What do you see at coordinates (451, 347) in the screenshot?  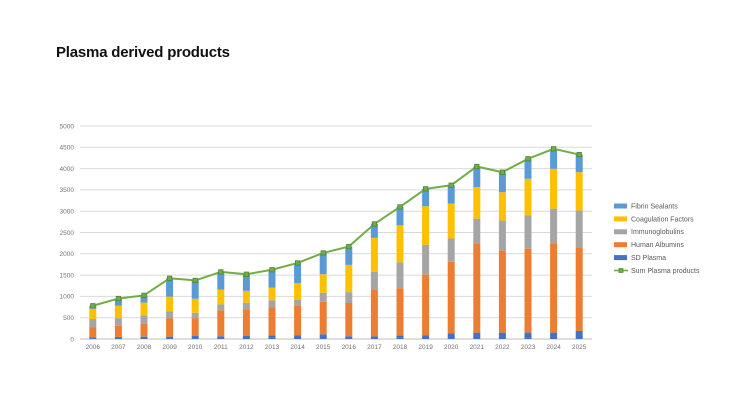 I see `x-axis-tick-label: 2020` at bounding box center [451, 347].